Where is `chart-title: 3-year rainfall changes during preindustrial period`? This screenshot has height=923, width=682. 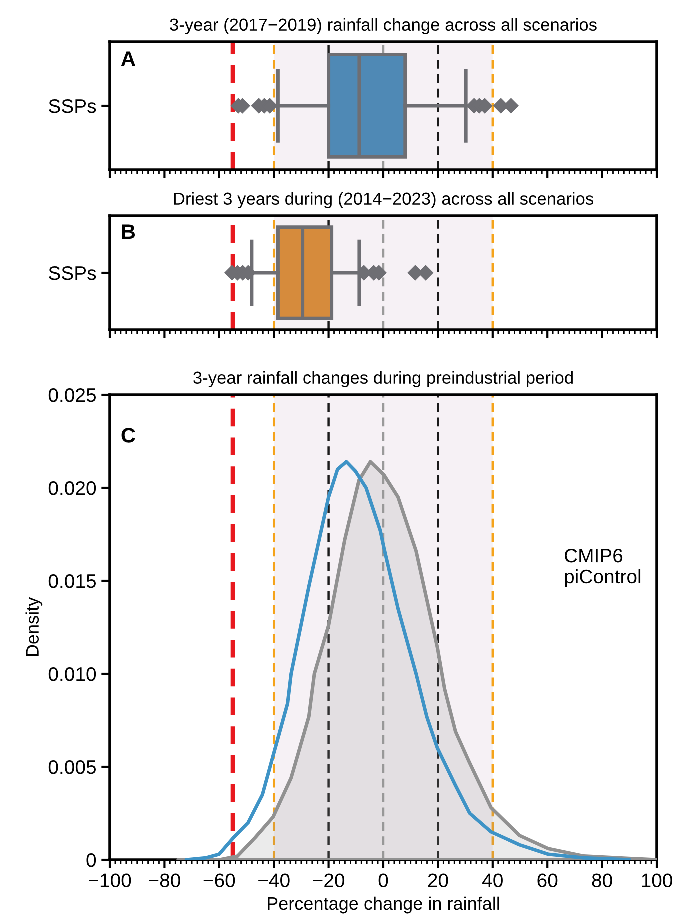 chart-title: 3-year rainfall changes during preindustrial period is located at coordinates (383, 379).